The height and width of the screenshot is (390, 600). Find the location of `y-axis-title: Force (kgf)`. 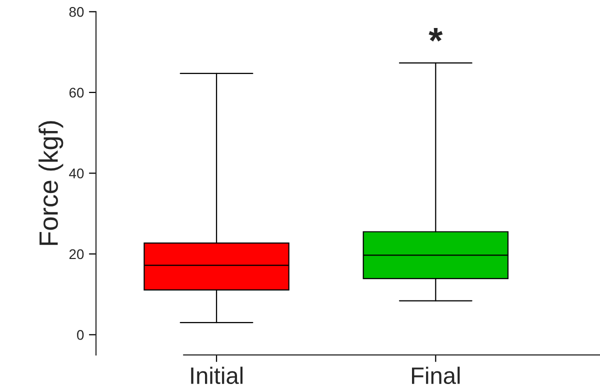

y-axis-title: Force (kgf) is located at coordinates (51, 183).